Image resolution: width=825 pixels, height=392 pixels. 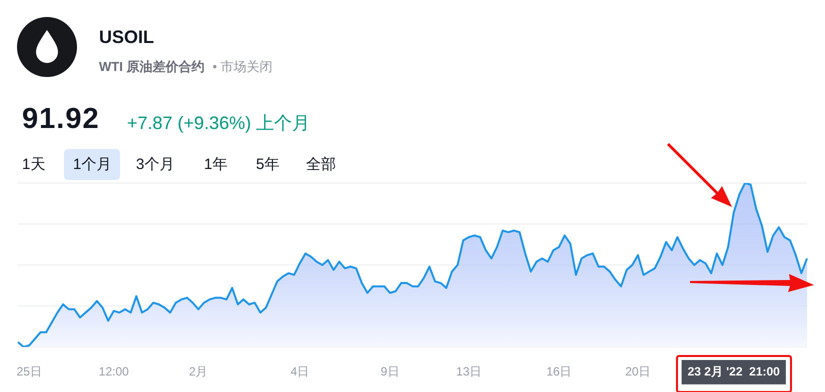 What do you see at coordinates (218, 123) in the screenshot?
I see `text: +7.87 (+9.36%) 上个月` at bounding box center [218, 123].